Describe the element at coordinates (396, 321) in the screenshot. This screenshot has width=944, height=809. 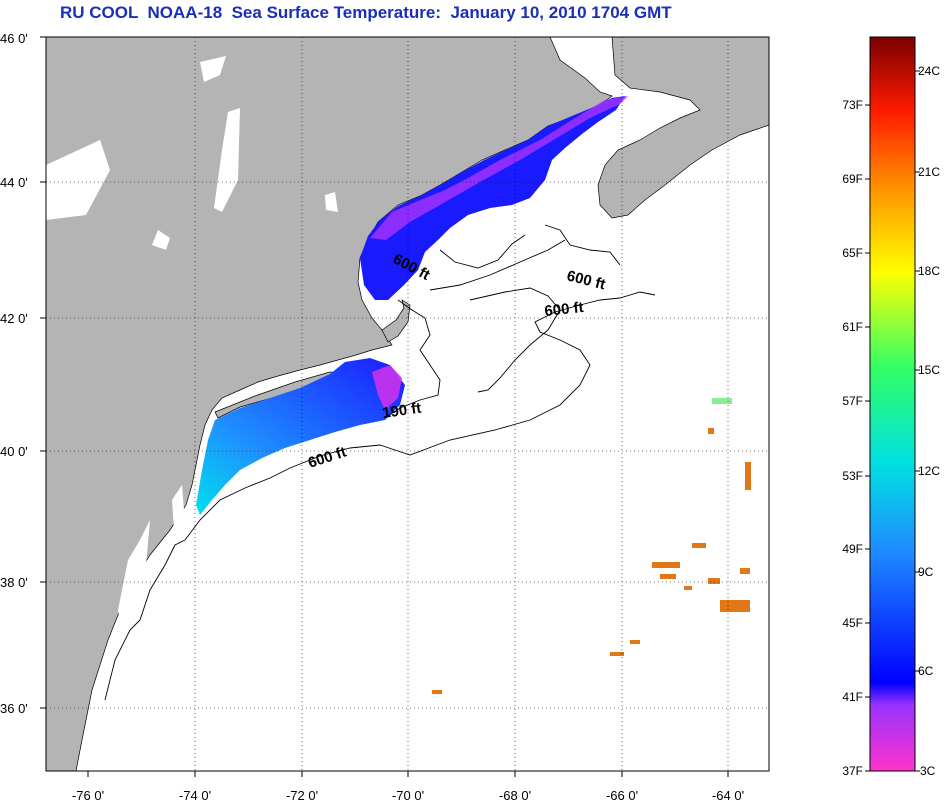
I see `land-cape-cod` at that location.